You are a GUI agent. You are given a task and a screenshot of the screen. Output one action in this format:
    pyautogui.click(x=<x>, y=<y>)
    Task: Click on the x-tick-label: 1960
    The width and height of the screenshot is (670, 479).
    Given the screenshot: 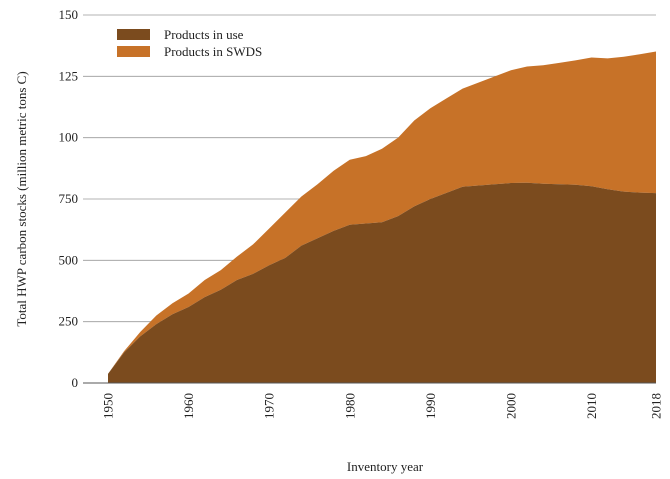 What is the action you would take?
    pyautogui.click(x=188, y=406)
    